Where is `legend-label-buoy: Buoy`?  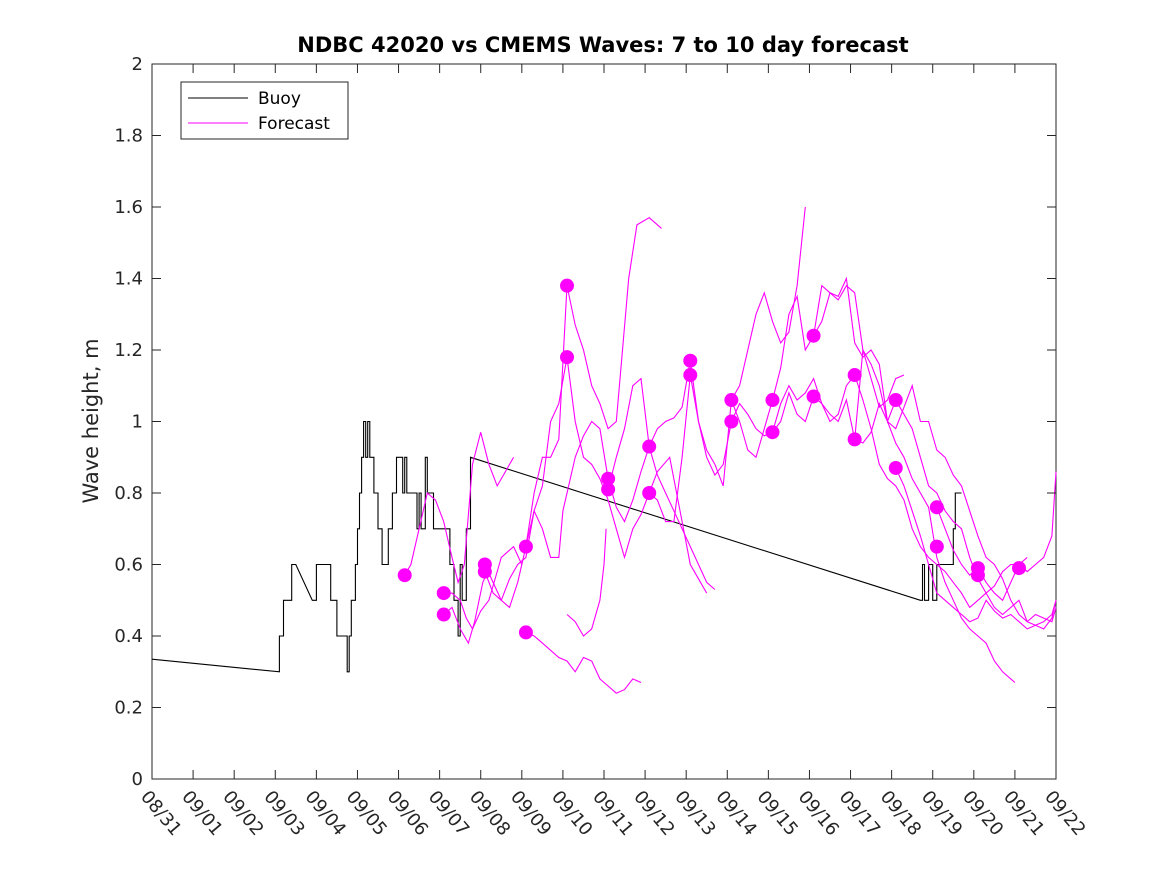
legend-label-buoy: Buoy is located at coordinates (279, 99).